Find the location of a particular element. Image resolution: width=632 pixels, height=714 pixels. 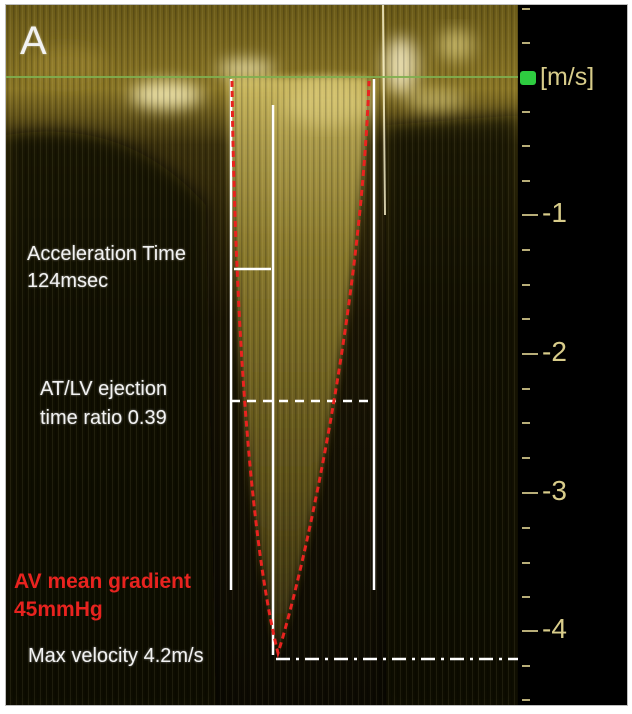

scale-unit-label: [m/s] is located at coordinates (567, 77).